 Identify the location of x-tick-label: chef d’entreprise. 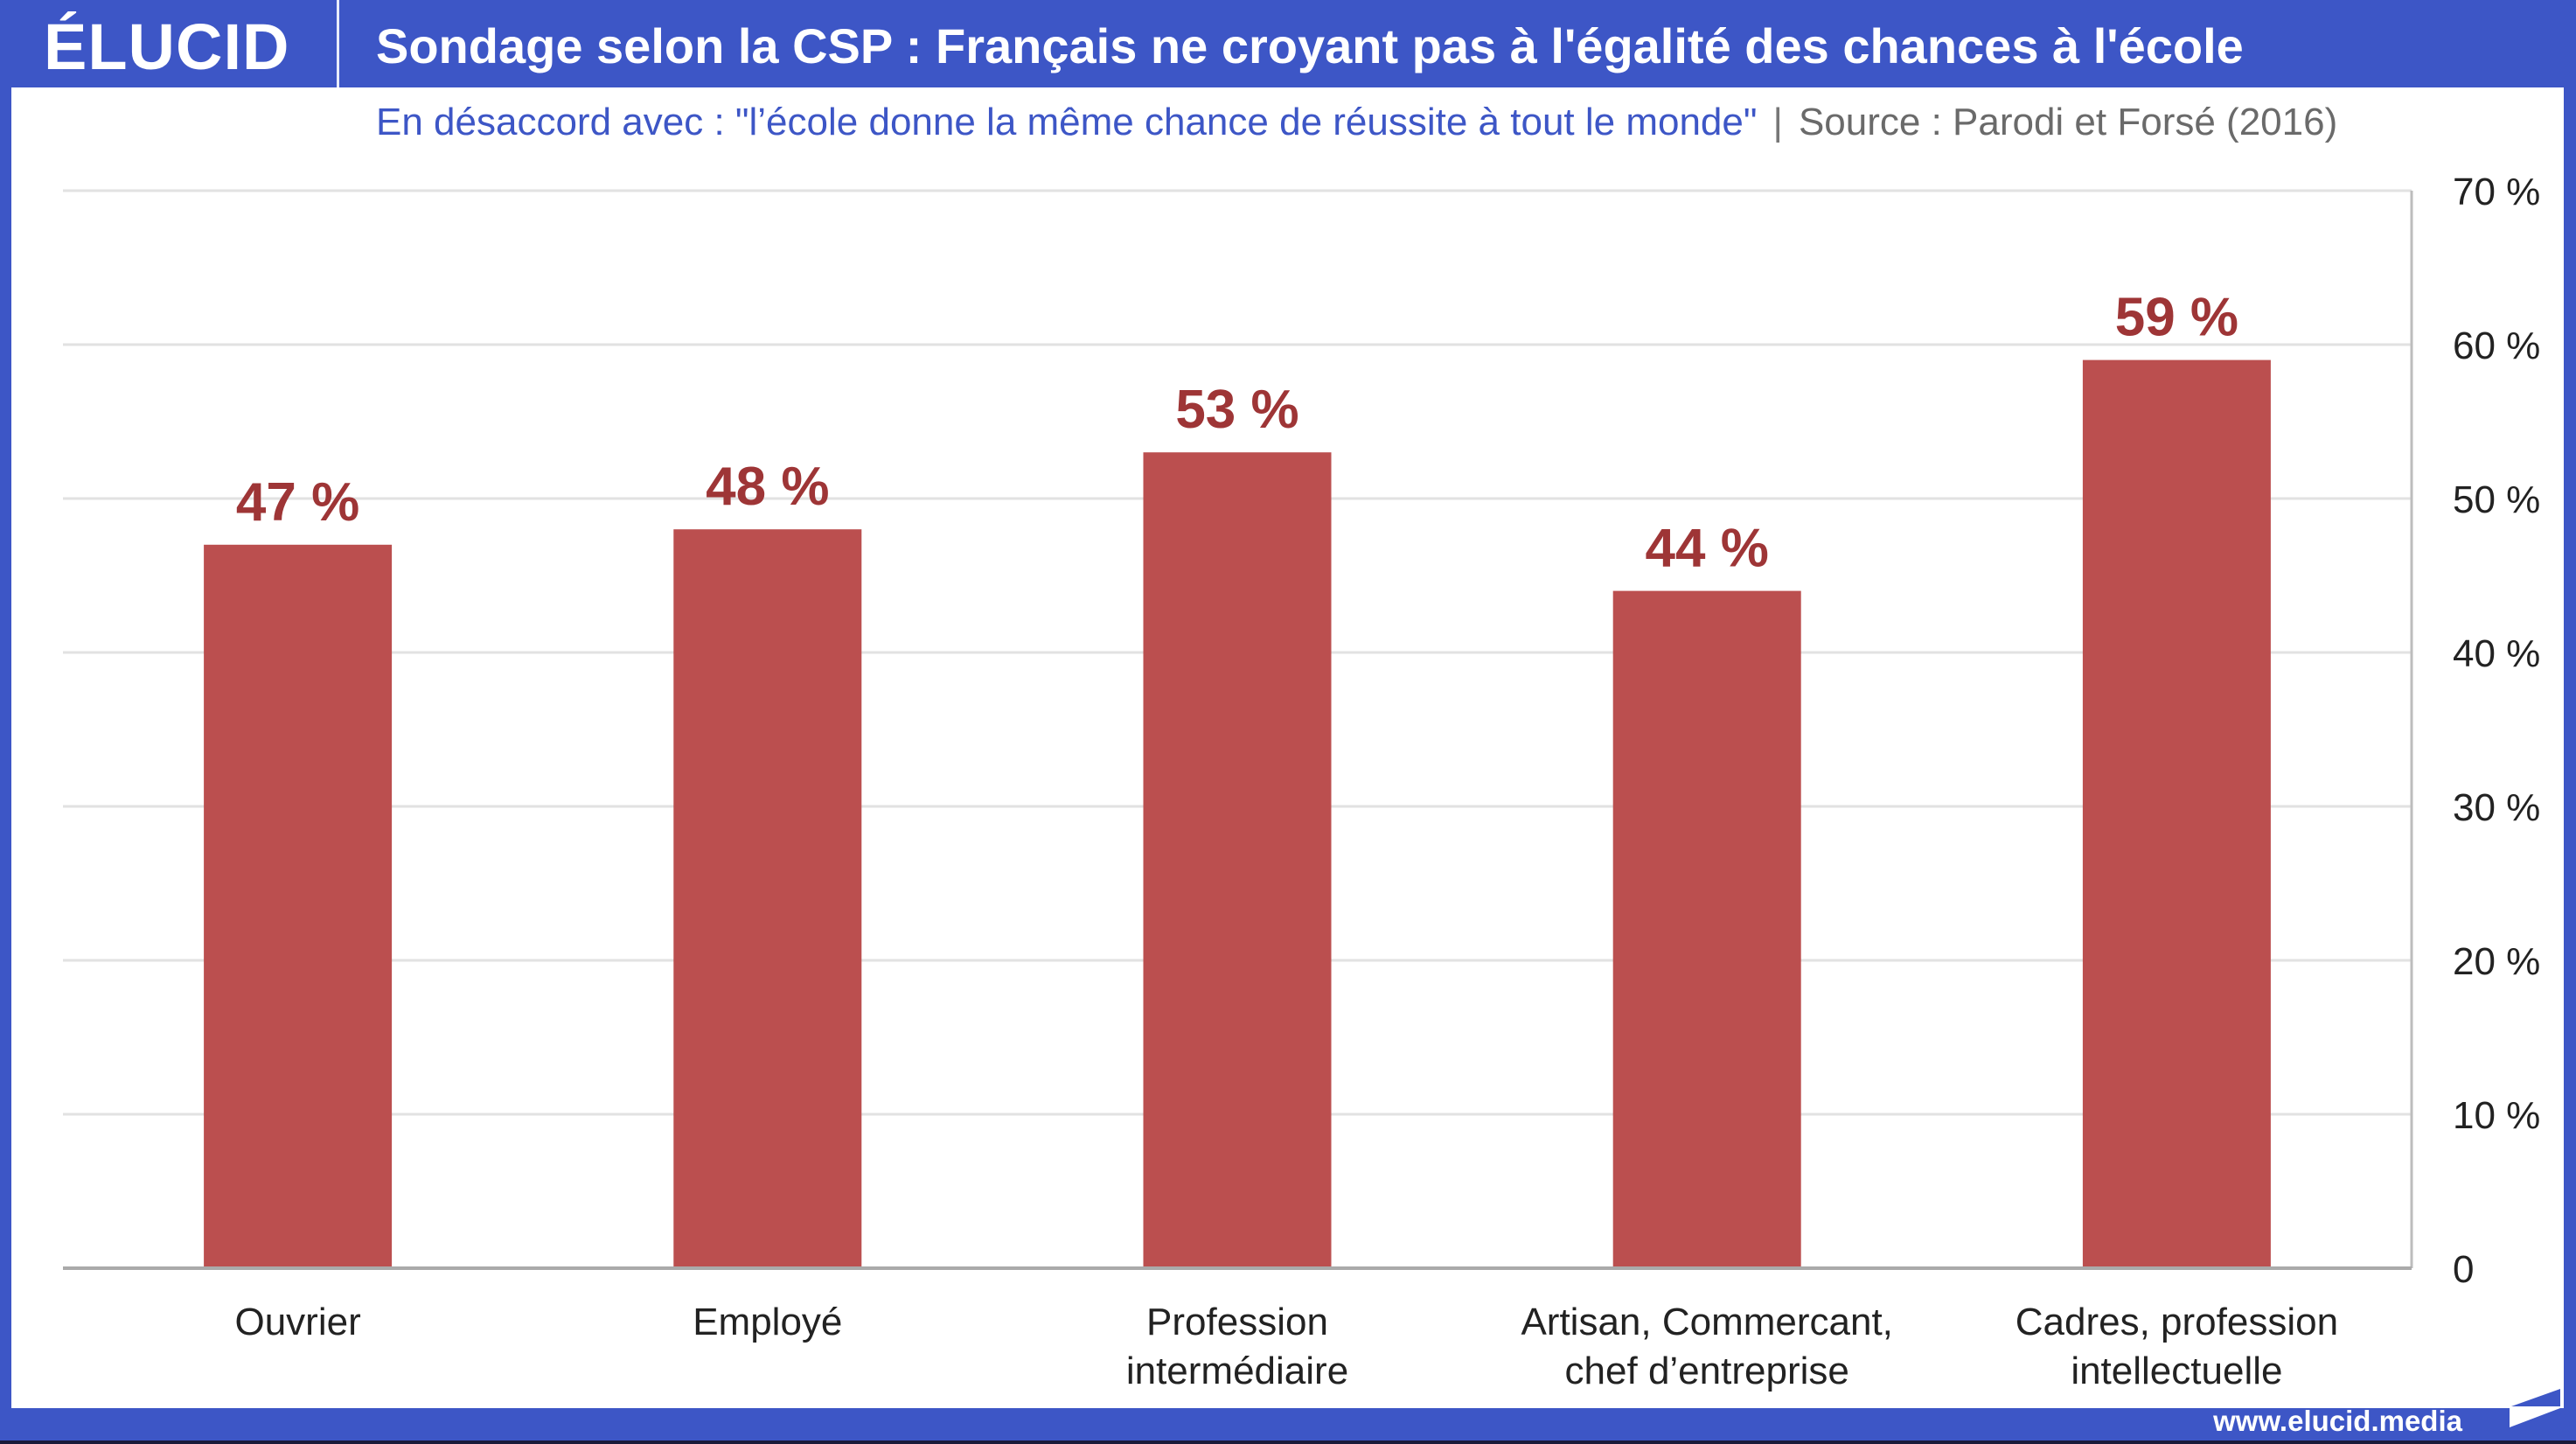
(1707, 1371).